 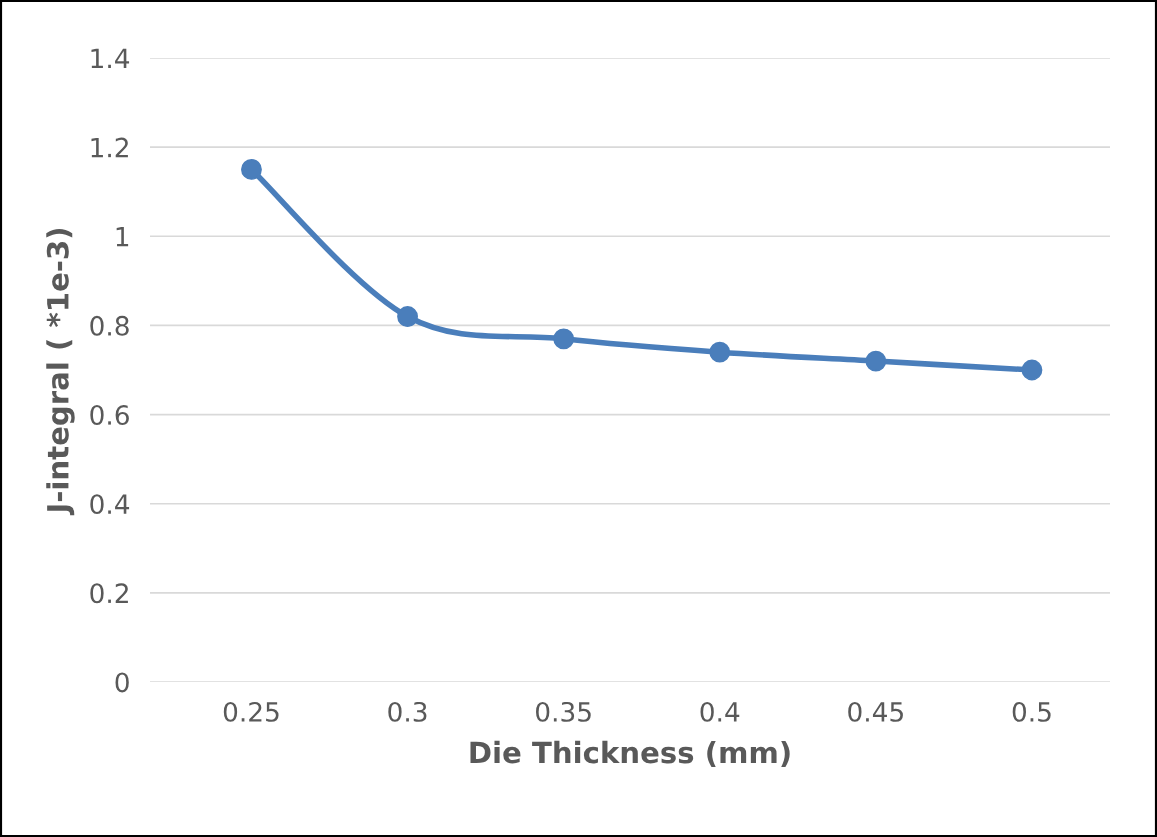 I want to click on y-tick-label: 1.4, so click(x=110, y=58).